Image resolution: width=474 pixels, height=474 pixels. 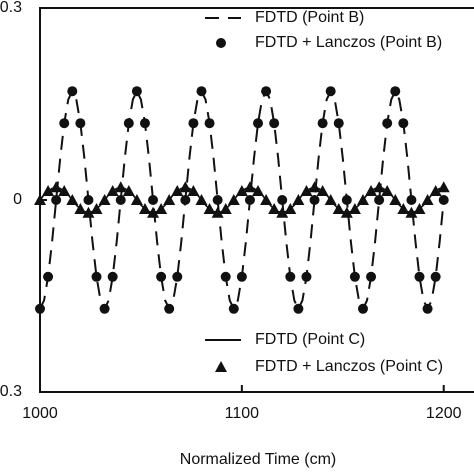 I want to click on x-tick-label: 1000, so click(x=40, y=413).